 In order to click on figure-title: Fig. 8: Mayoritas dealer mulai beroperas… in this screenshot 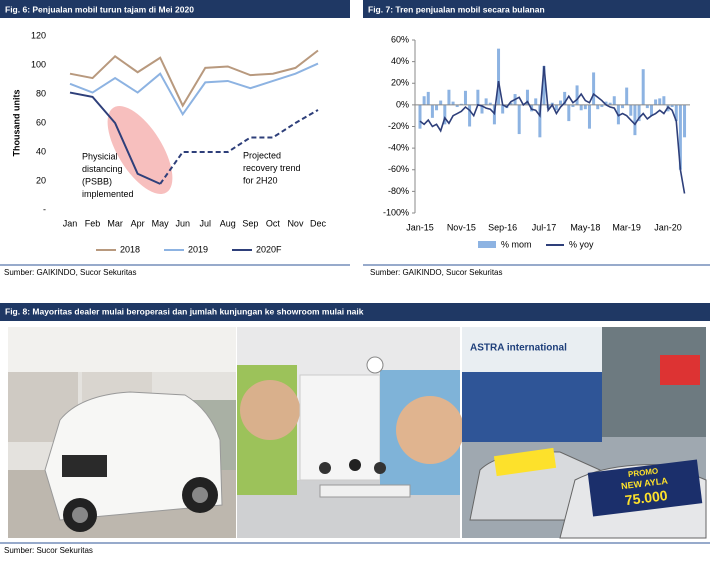, I will do `click(184, 311)`.